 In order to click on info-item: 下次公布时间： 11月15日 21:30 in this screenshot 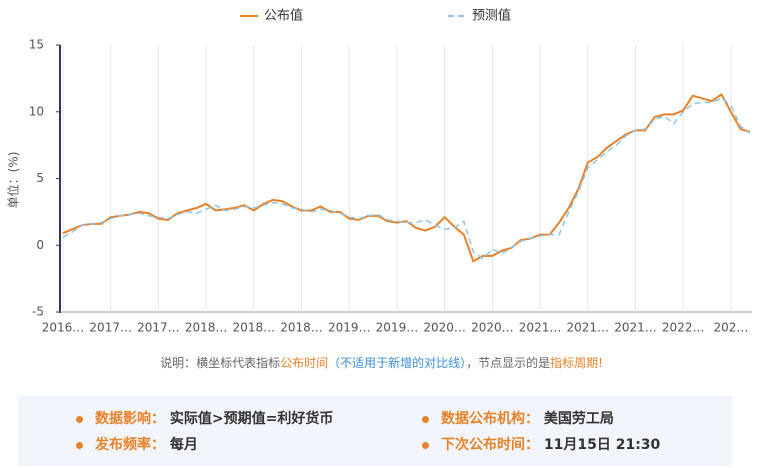, I will do `click(541, 444)`.